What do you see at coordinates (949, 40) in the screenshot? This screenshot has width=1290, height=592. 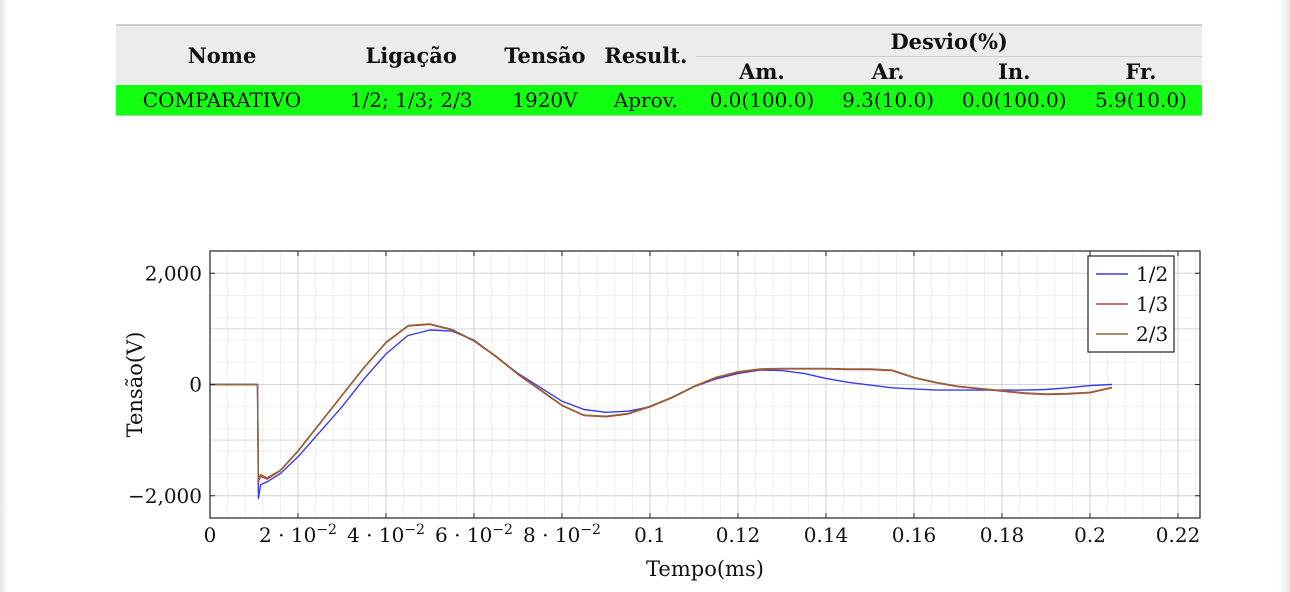 I see `header-desvio: Desvio(%)` at bounding box center [949, 40].